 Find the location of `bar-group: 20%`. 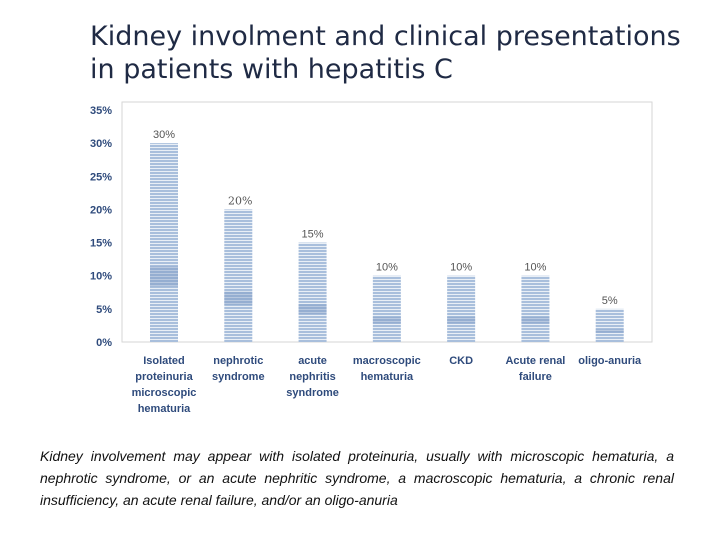

bar-group: 20% is located at coordinates (238, 268).